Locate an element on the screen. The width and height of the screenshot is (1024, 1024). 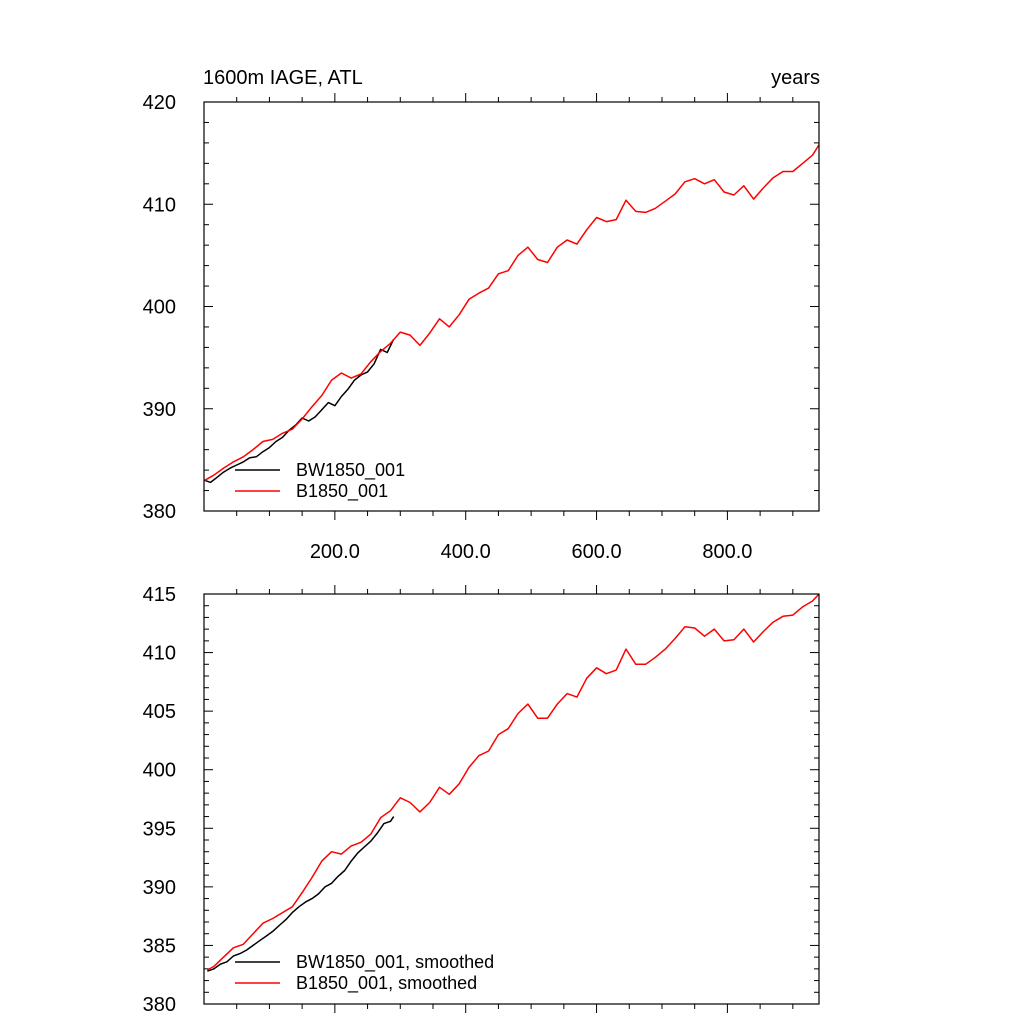
x-tick-label: 200.0 is located at coordinates (335, 552).